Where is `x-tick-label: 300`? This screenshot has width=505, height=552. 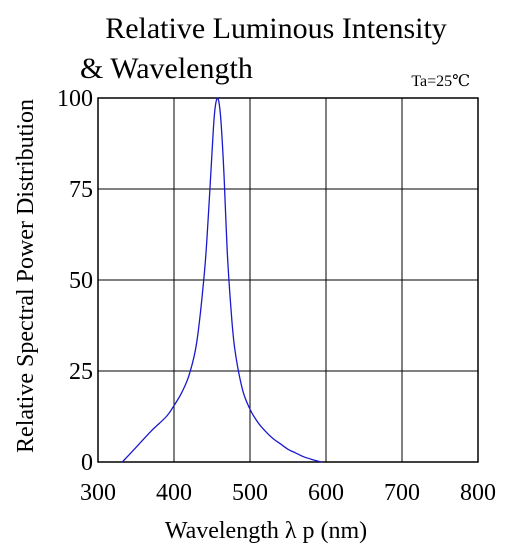 x-tick-label: 300 is located at coordinates (98, 493).